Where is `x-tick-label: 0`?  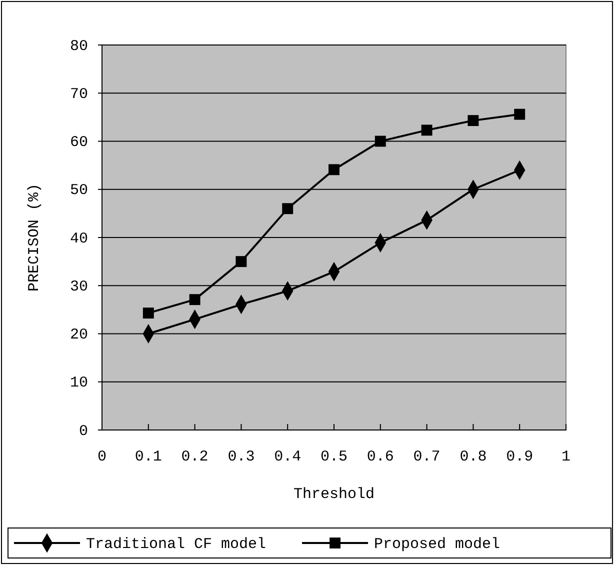
x-tick-label: 0 is located at coordinates (102, 457).